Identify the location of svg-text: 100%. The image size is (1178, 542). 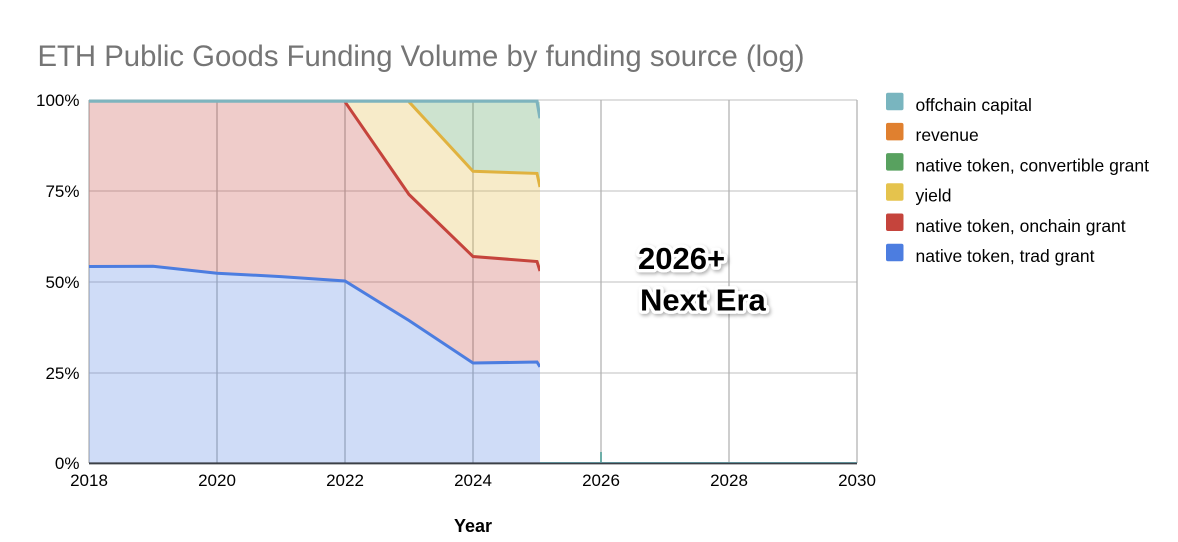
(57, 100).